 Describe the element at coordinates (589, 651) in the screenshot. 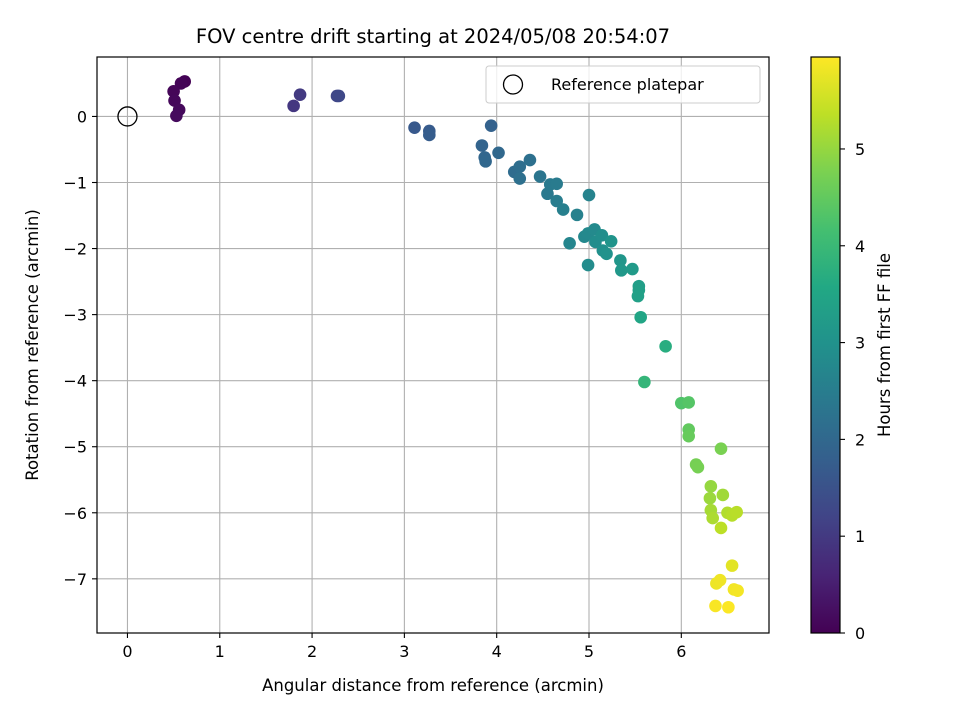

I see `x-tick-label: 5` at that location.